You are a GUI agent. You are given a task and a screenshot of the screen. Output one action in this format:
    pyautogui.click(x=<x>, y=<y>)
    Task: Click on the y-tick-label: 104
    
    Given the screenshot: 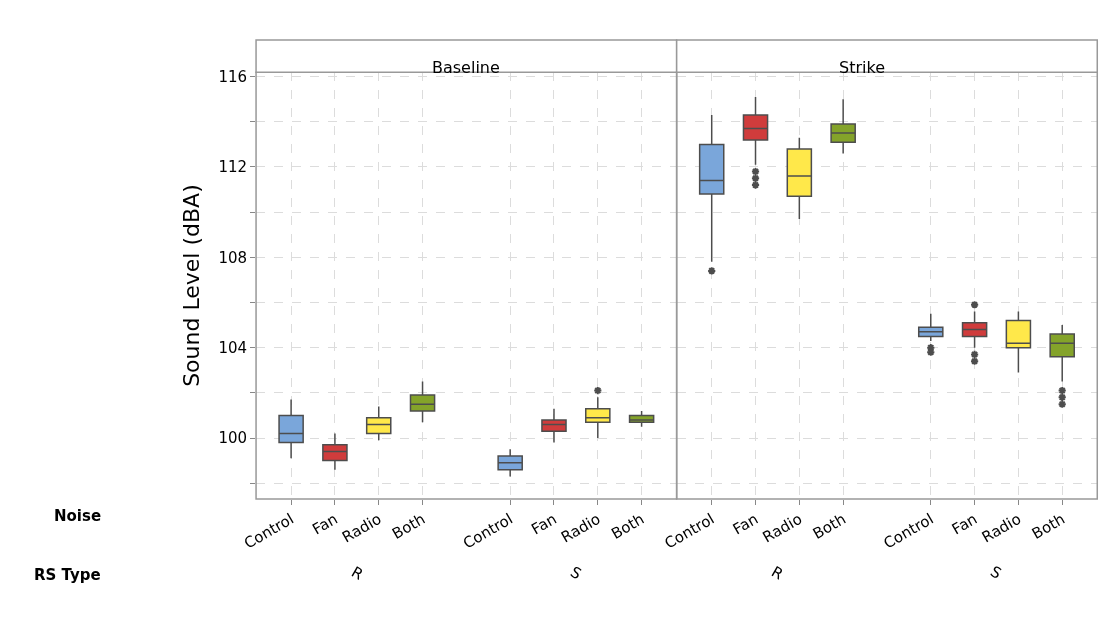 What is the action you would take?
    pyautogui.click(x=233, y=347)
    